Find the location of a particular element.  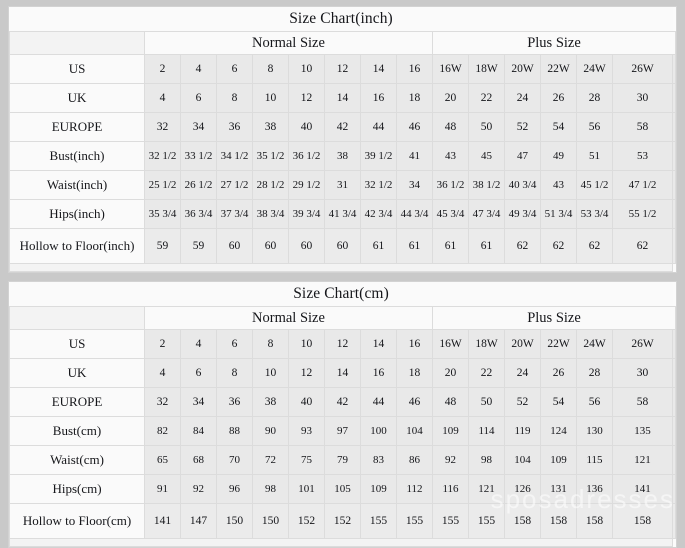

table-cell: 56 is located at coordinates (594, 402).